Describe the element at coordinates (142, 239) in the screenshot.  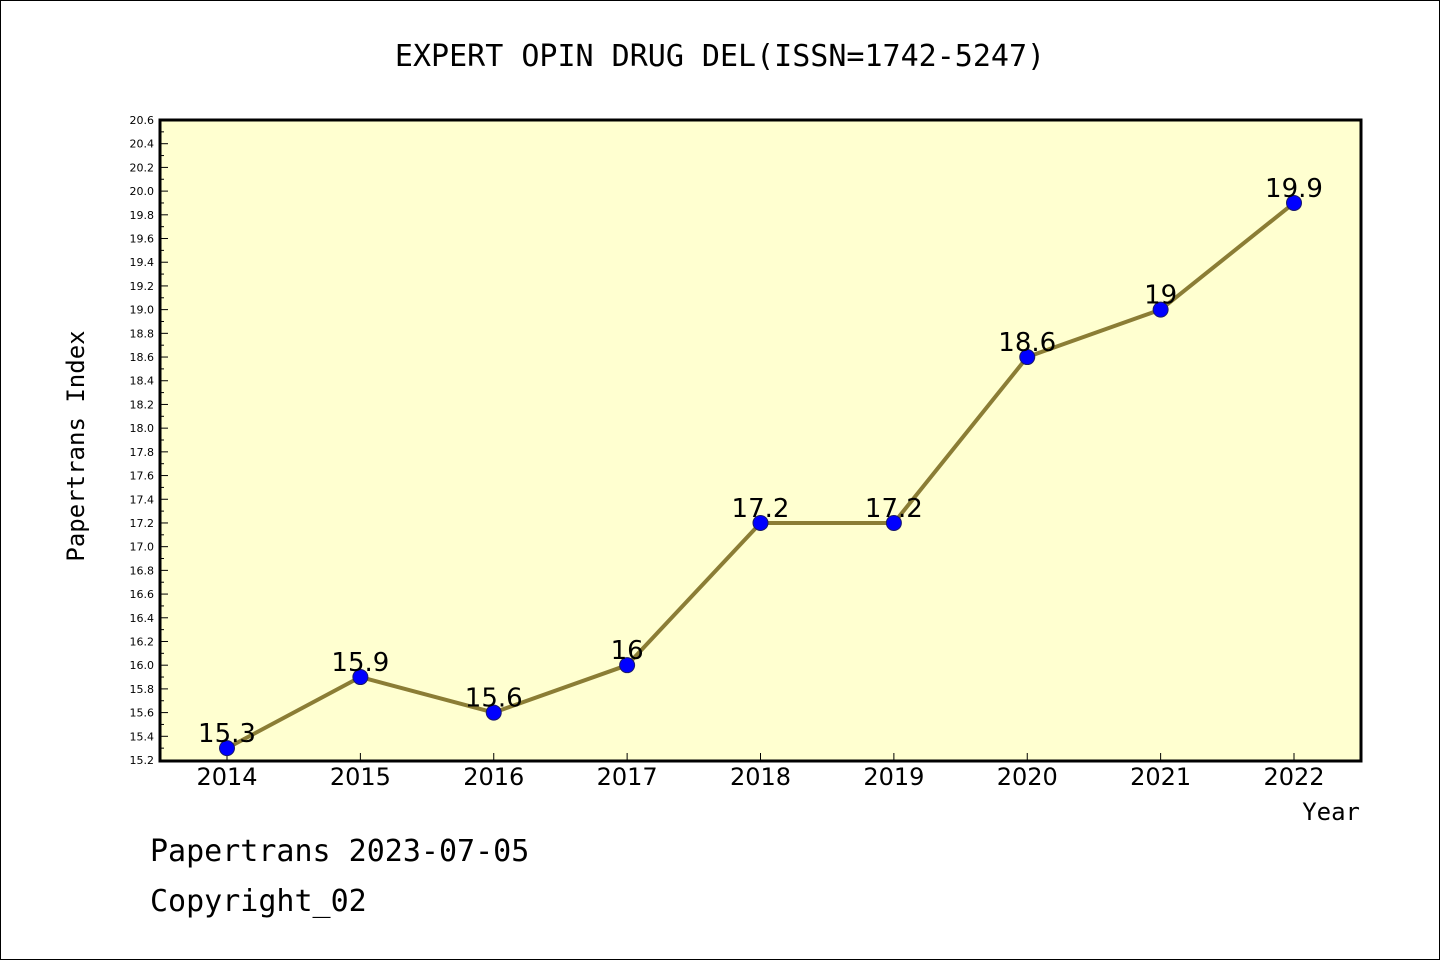
I see `y-tick-label: 19.6` at that location.